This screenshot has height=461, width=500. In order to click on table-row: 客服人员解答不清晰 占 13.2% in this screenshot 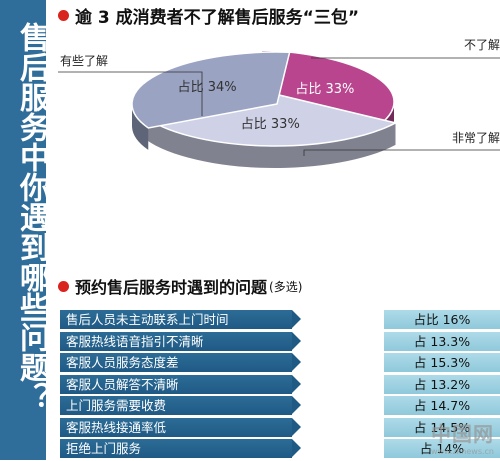, I will do `click(280, 384)`.